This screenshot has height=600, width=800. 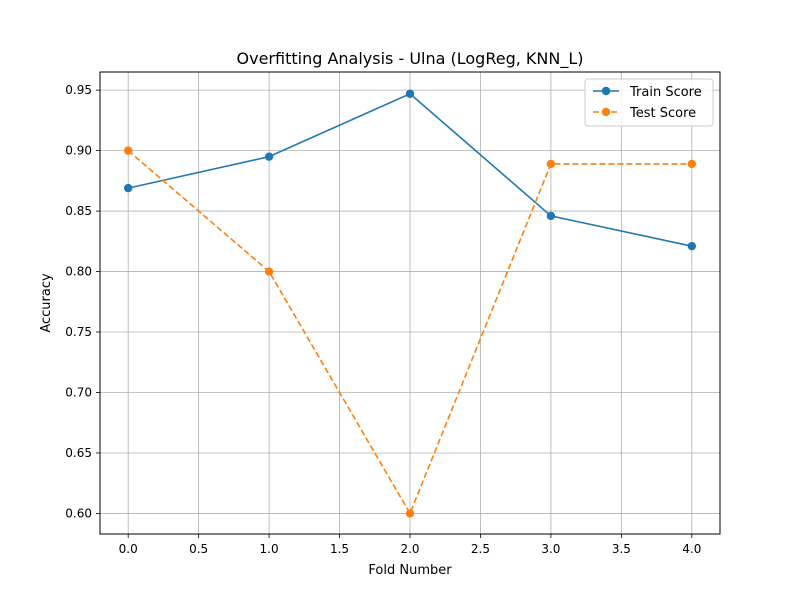 What do you see at coordinates (78, 392) in the screenshot?
I see `y-tick-label: 0.70` at bounding box center [78, 392].